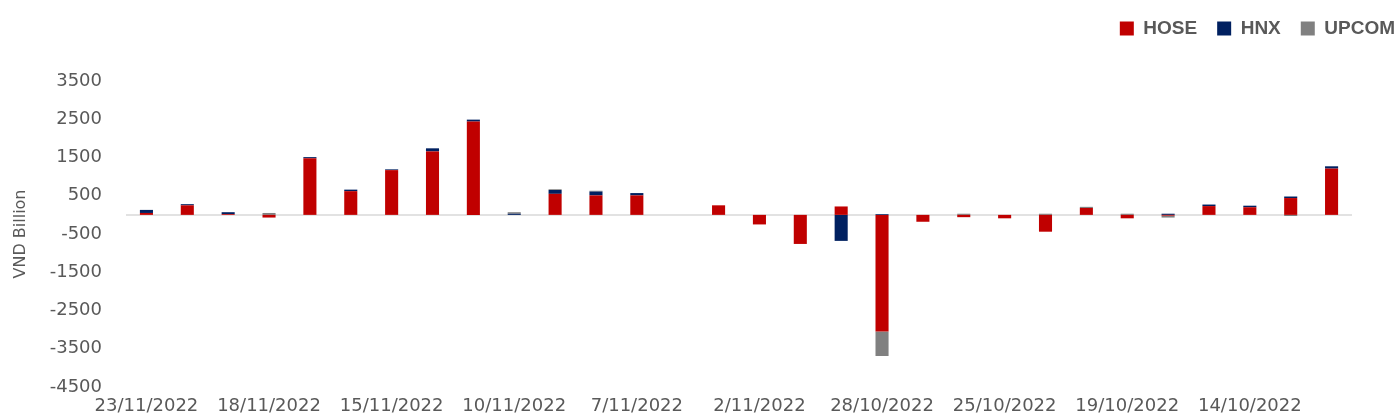 The image size is (1399, 417). I want to click on y-tick-label: -2500, so click(75, 309).